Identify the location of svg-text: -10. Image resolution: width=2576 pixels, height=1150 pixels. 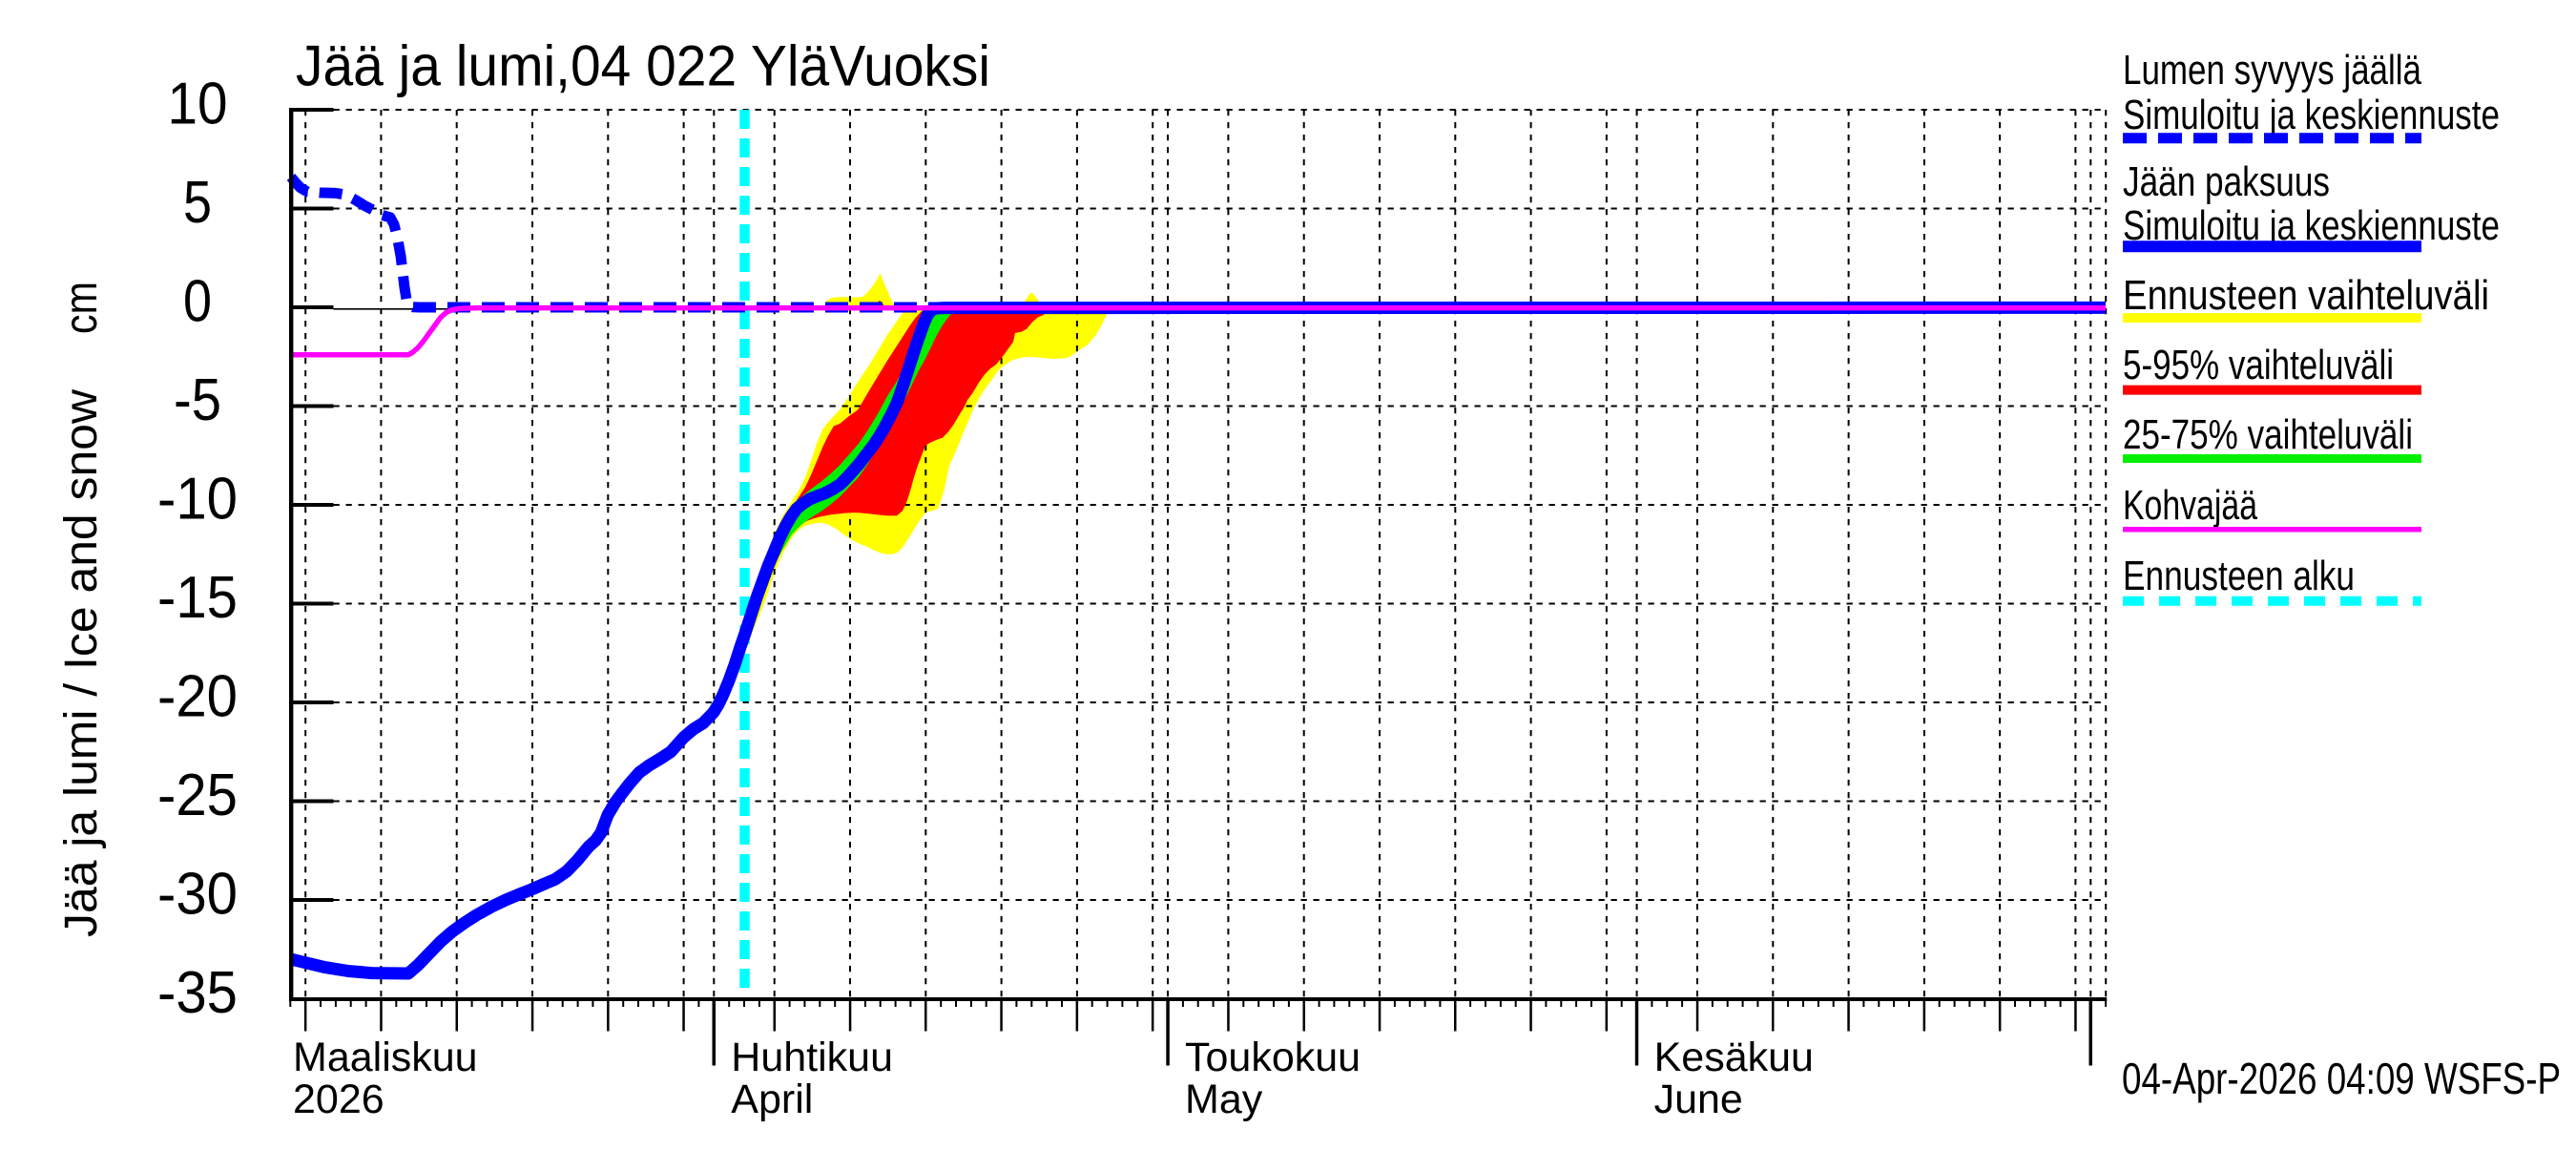
(197, 500).